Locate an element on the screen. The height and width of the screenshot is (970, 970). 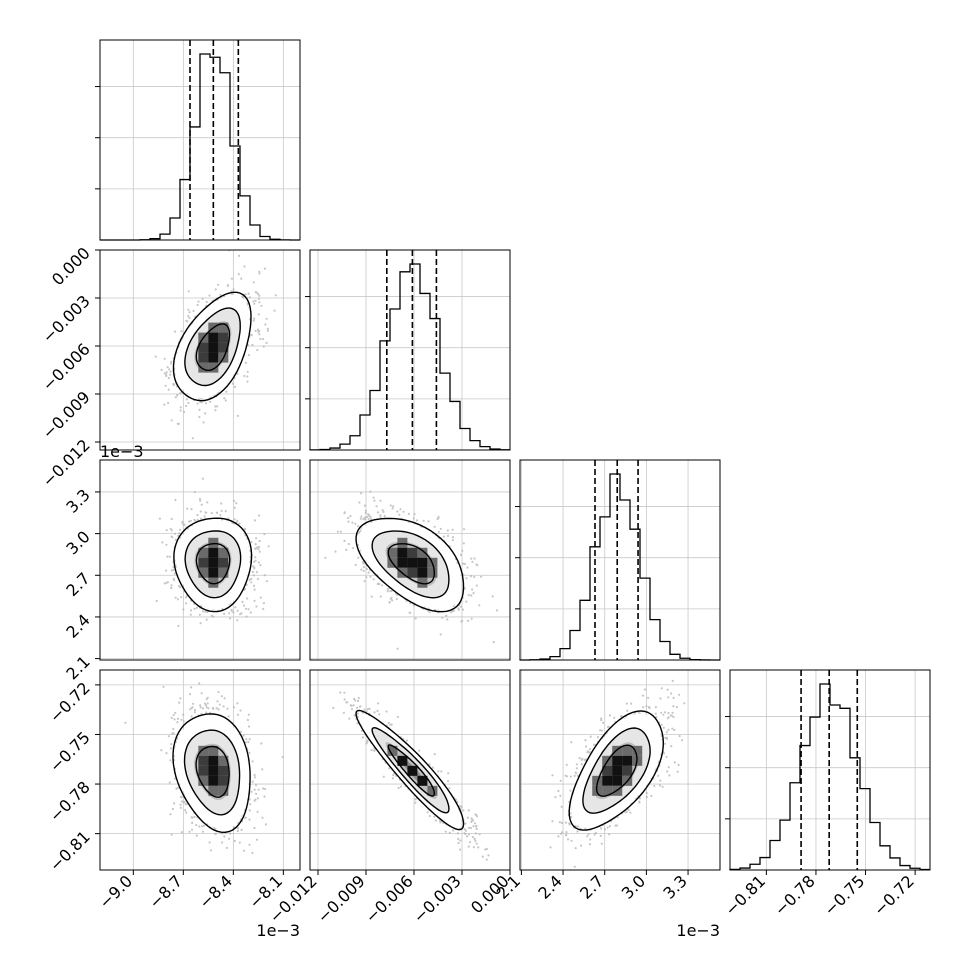
x-tick-label: −0.72 is located at coordinates (894, 895).